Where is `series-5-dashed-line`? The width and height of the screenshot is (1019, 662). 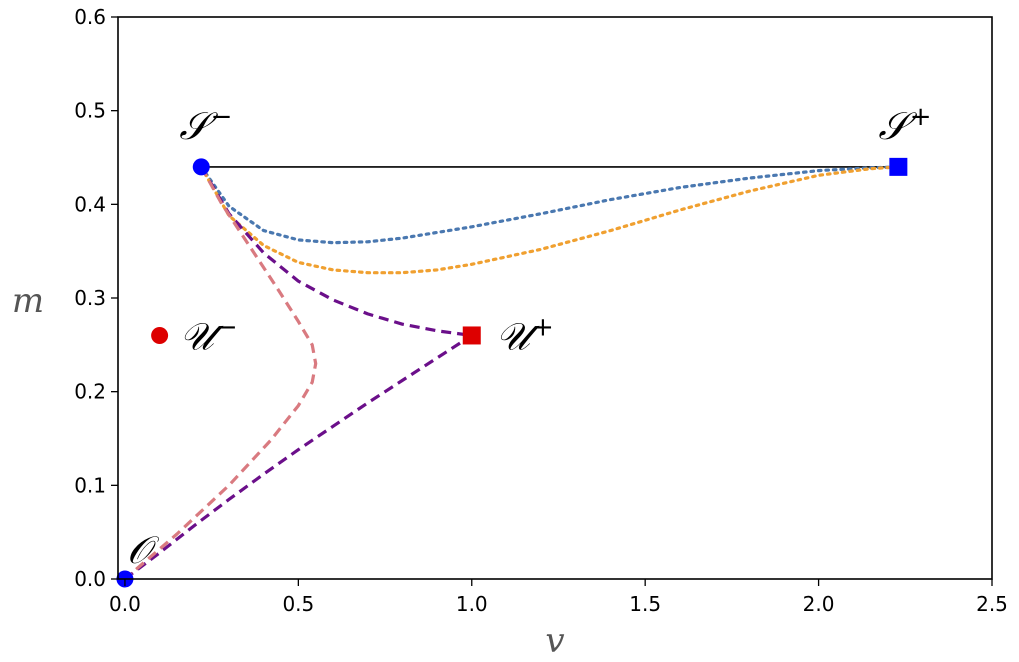 series-5-dashed-line is located at coordinates (220, 373).